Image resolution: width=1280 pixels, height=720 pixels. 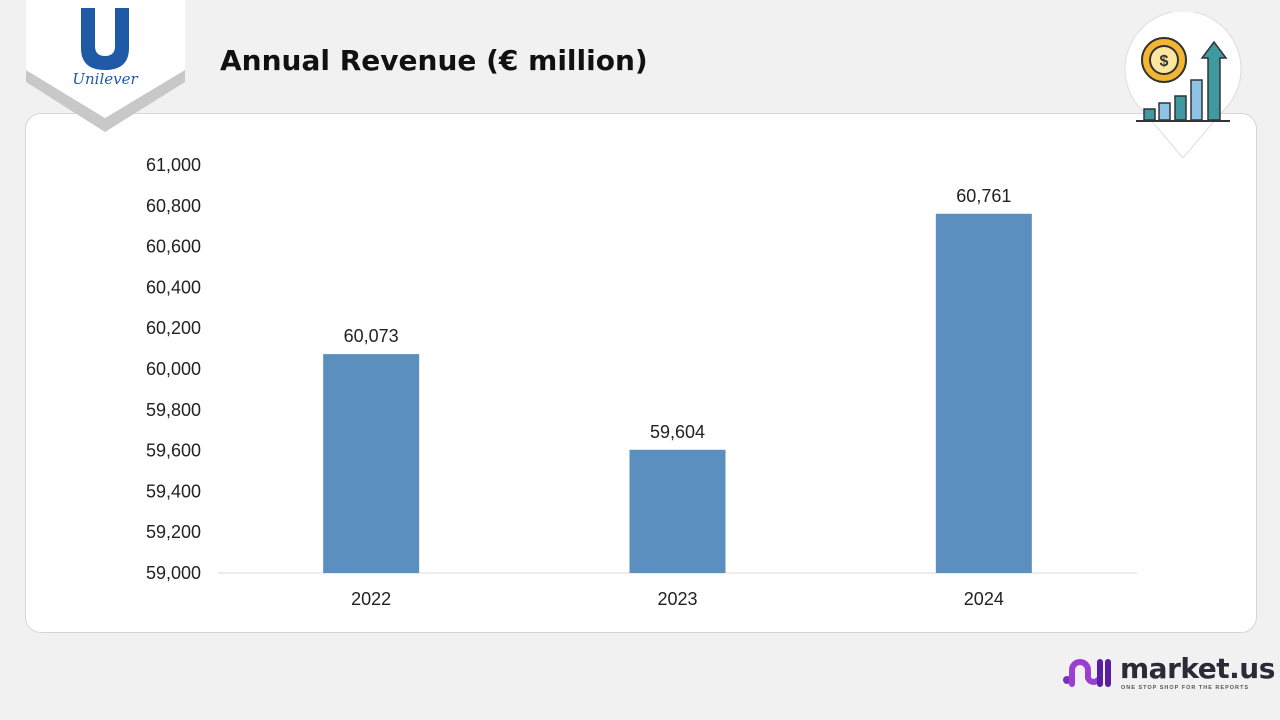 What do you see at coordinates (173, 206) in the screenshot?
I see `y-tick-label: 60,800` at bounding box center [173, 206].